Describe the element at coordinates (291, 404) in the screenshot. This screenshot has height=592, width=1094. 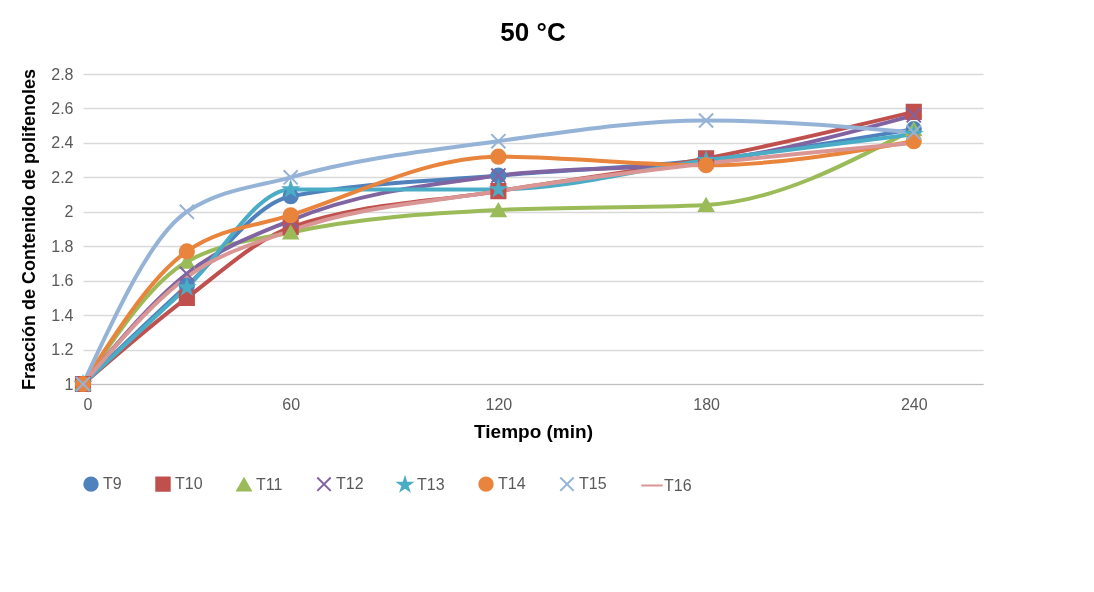
I see `x-tick-label: 60` at that location.